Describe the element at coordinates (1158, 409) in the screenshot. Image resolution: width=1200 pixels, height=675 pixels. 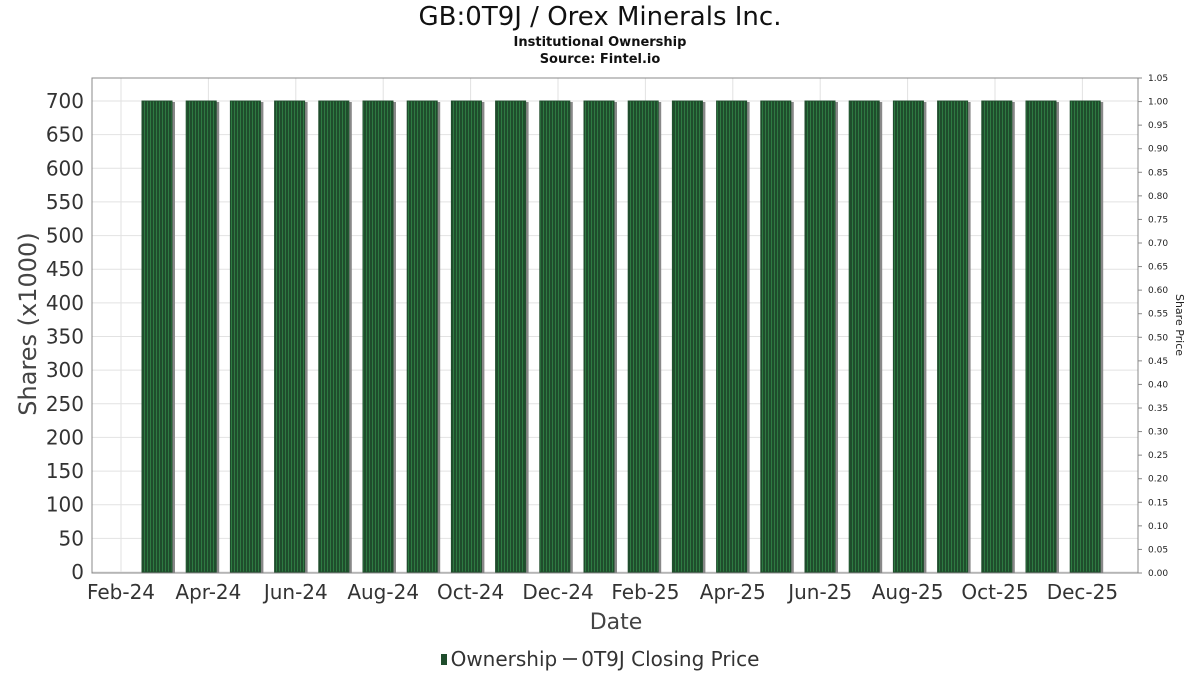
I see `y2-tick-label: 0.35` at that location.